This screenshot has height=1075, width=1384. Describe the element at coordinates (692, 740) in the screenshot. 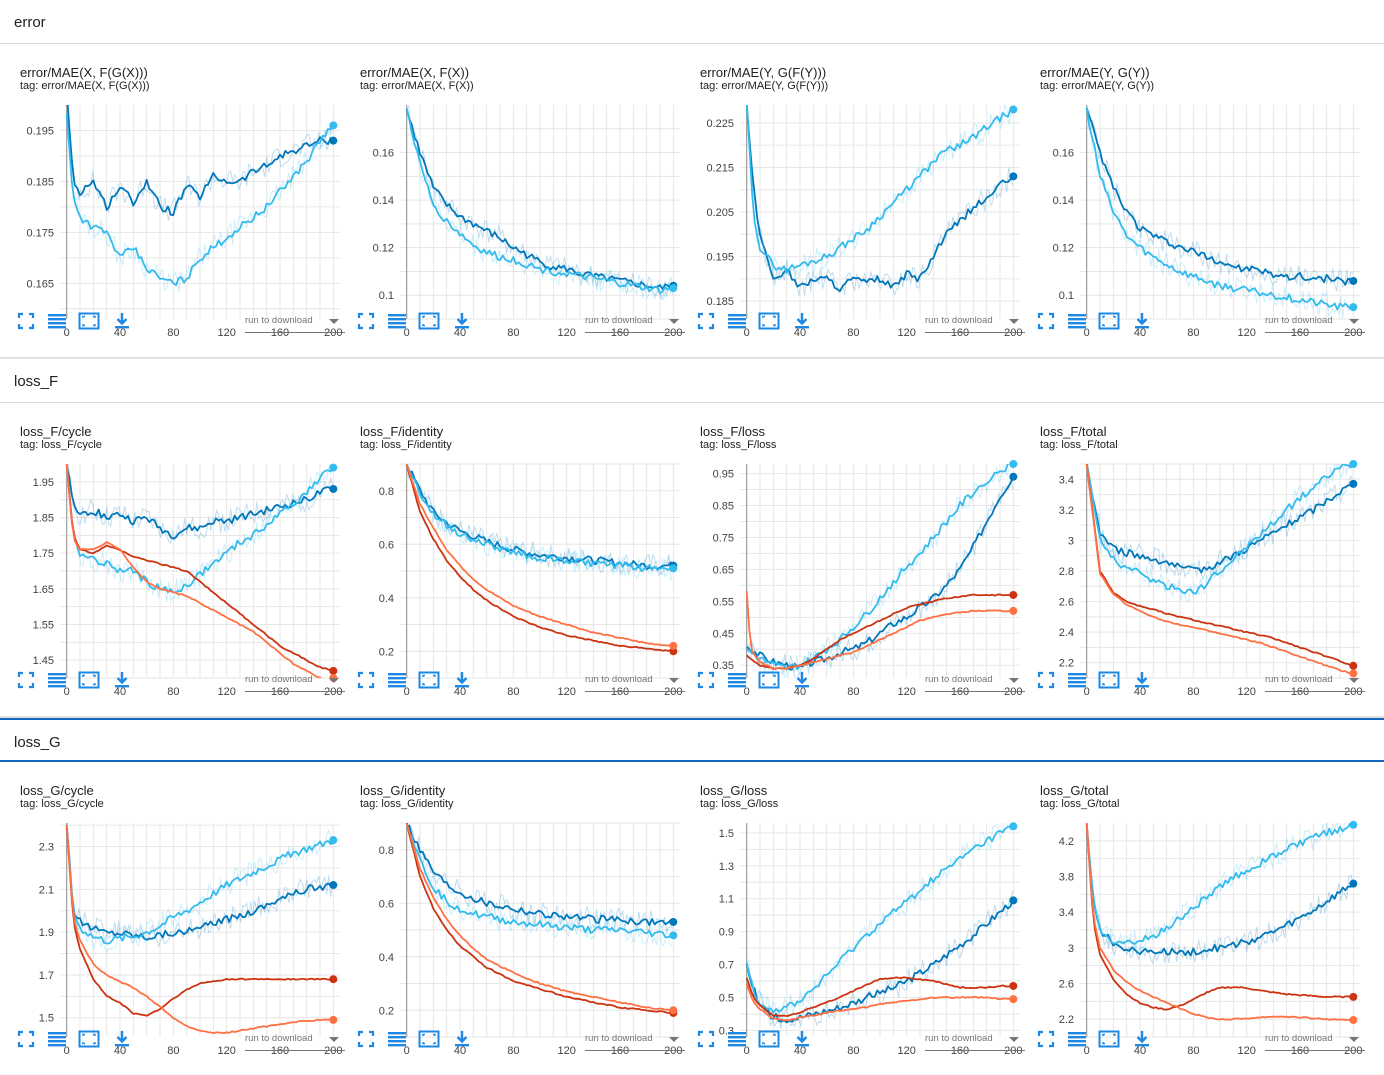

I see `section-header-loss_G: loss_G` at that location.